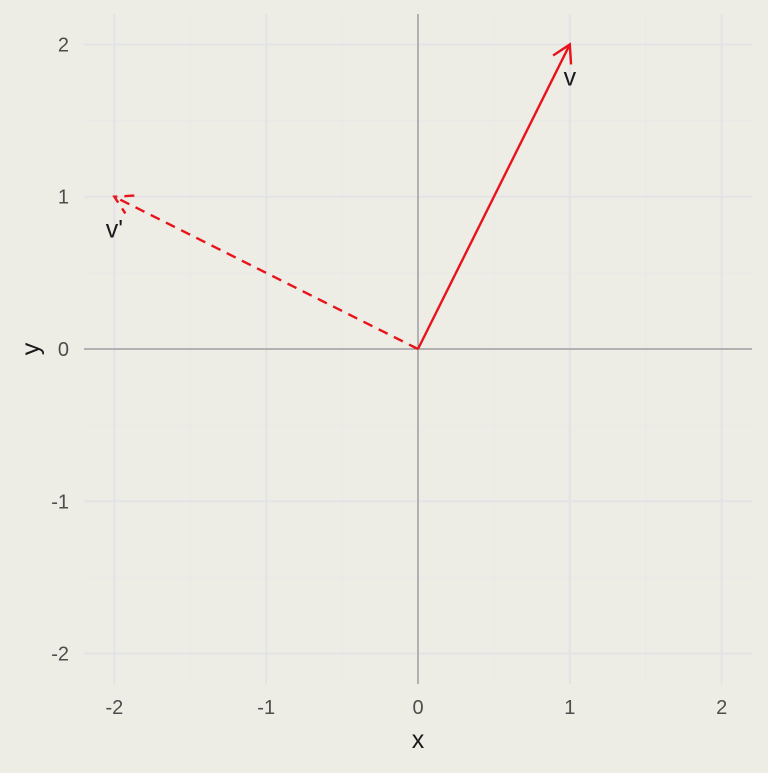 Image resolution: width=768 pixels, height=773 pixels. I want to click on x-tick-label: -2, so click(114, 708).